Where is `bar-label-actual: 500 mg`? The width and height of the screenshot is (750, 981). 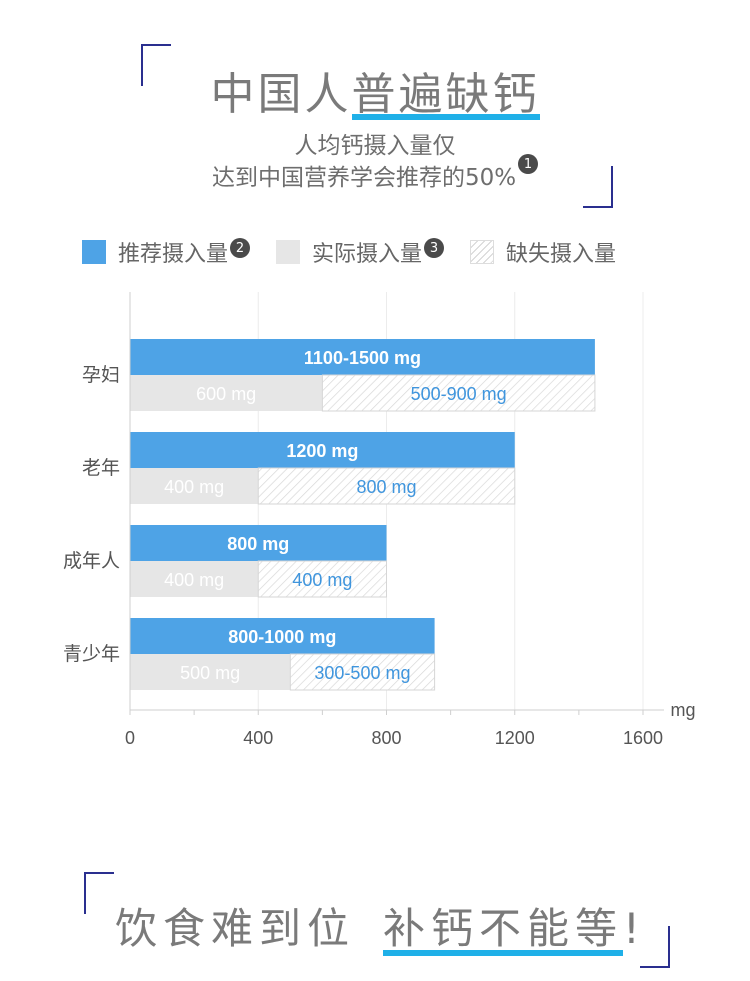
bar-label-actual: 500 mg is located at coordinates (210, 673).